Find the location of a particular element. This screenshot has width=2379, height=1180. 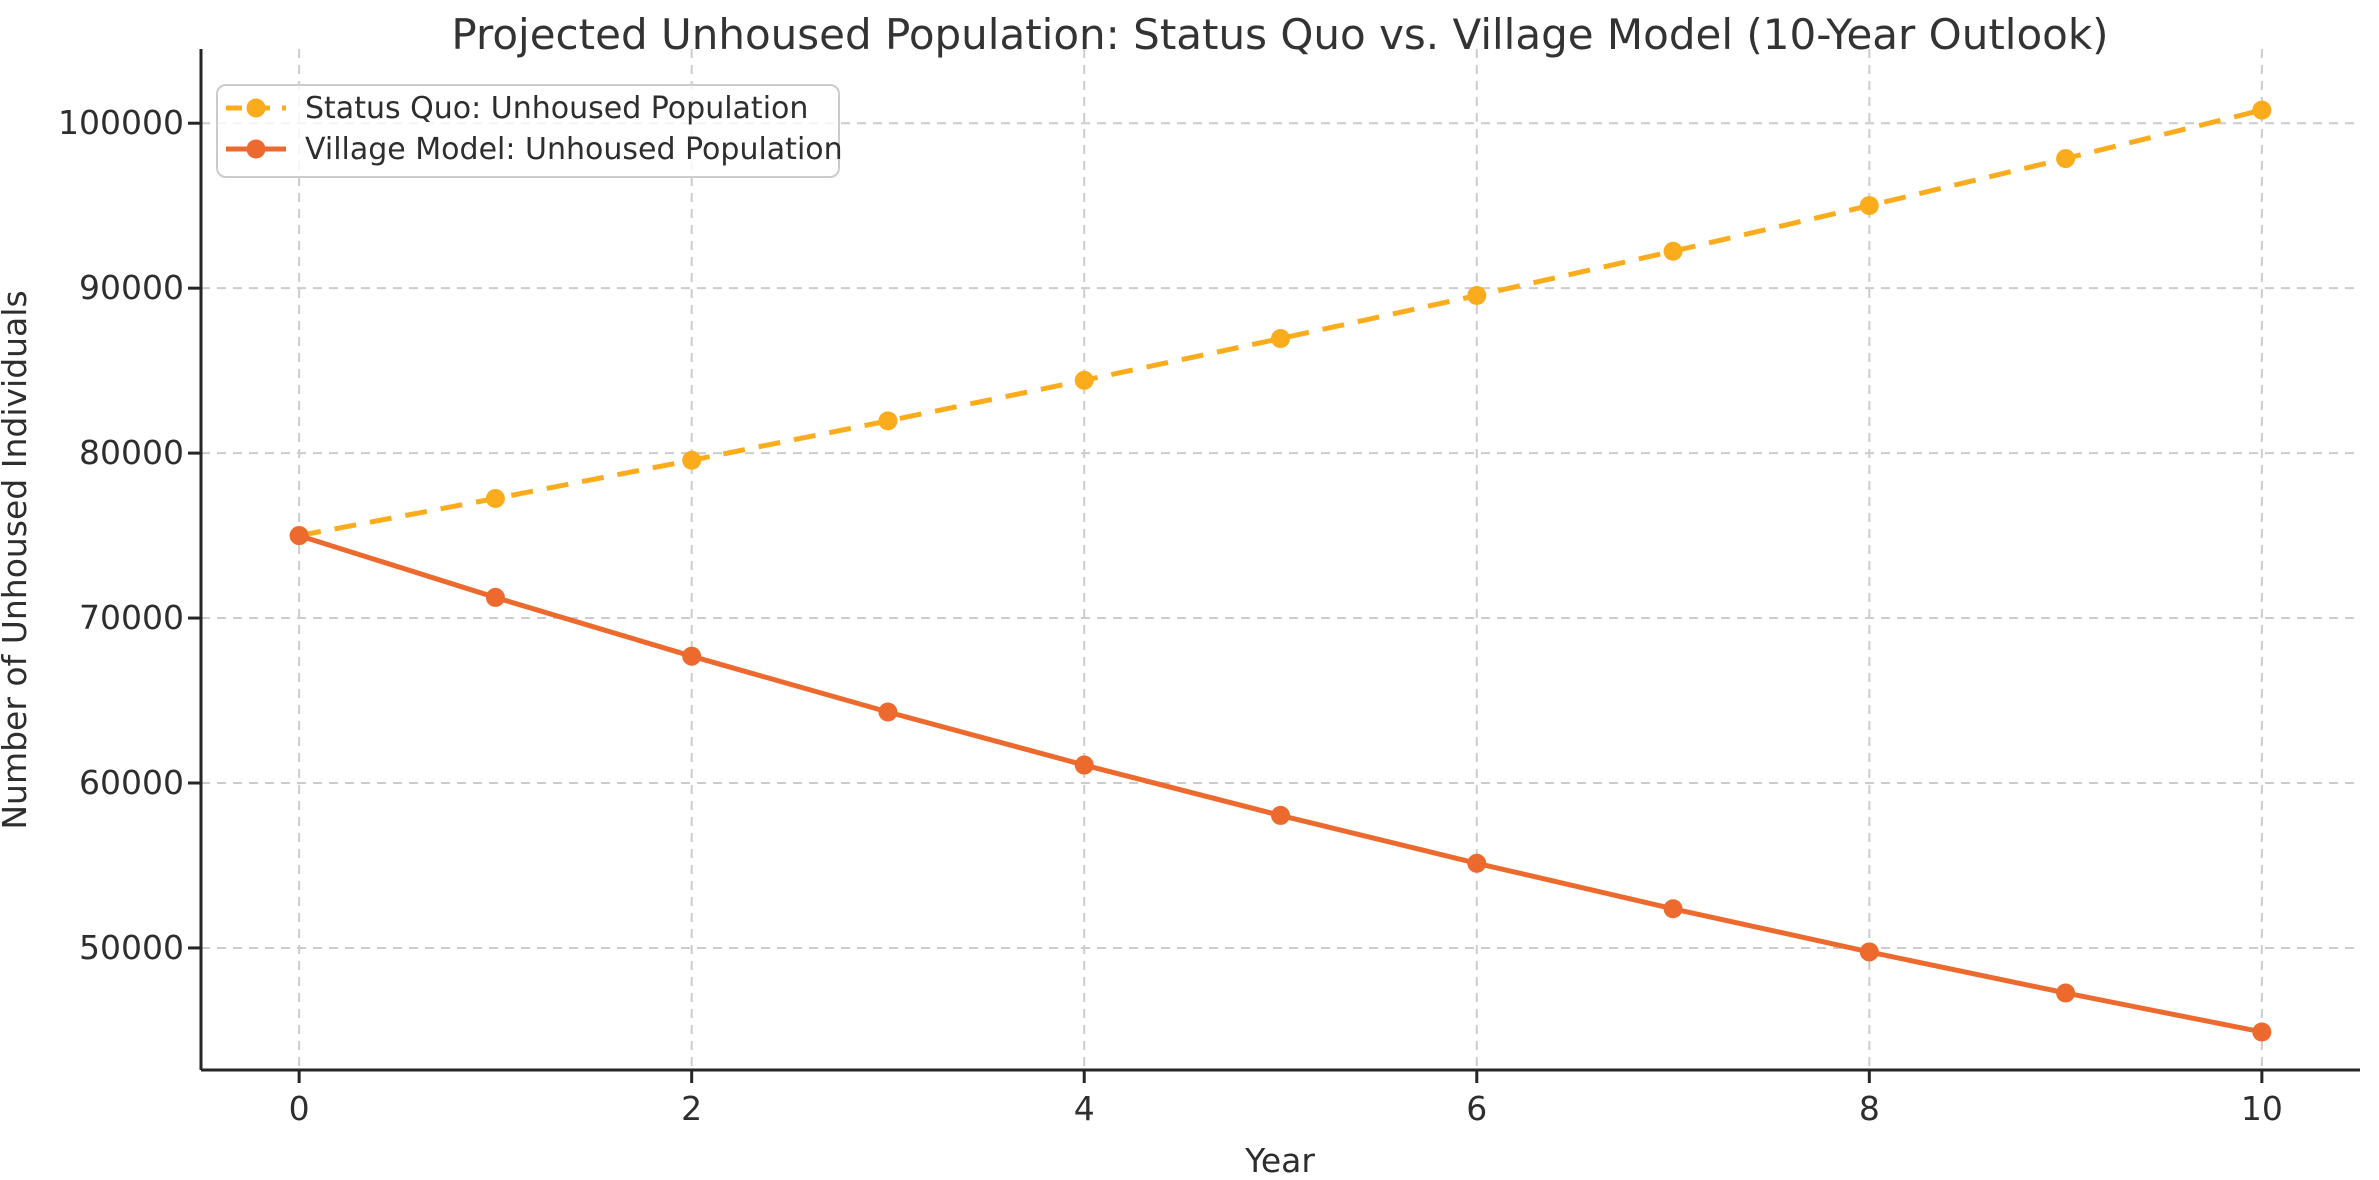

y-axis-label: Number of Unhoused Individuals is located at coordinates (17, 559).